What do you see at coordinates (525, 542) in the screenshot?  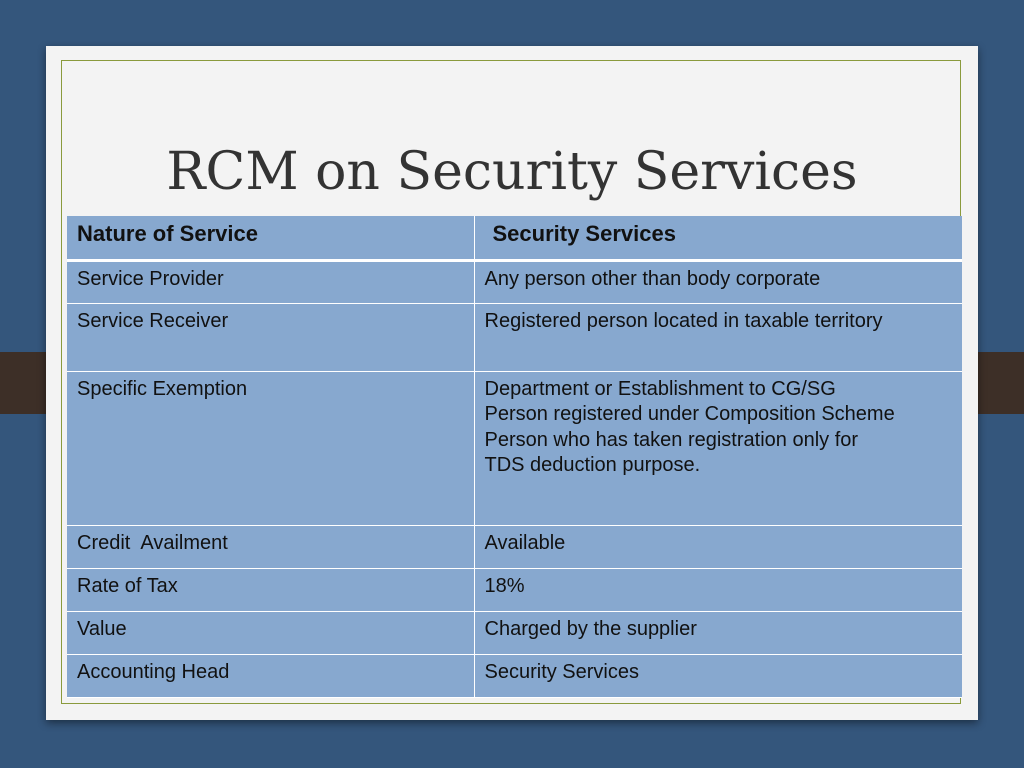 I see `row-value-line: Available` at bounding box center [525, 542].